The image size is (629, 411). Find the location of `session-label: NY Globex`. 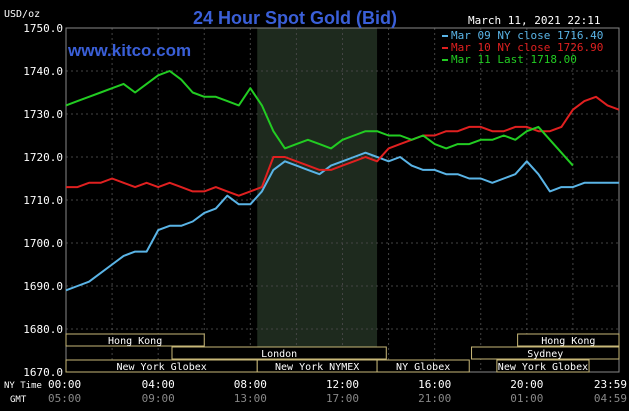

session-label: NY Globex is located at coordinates (423, 367).